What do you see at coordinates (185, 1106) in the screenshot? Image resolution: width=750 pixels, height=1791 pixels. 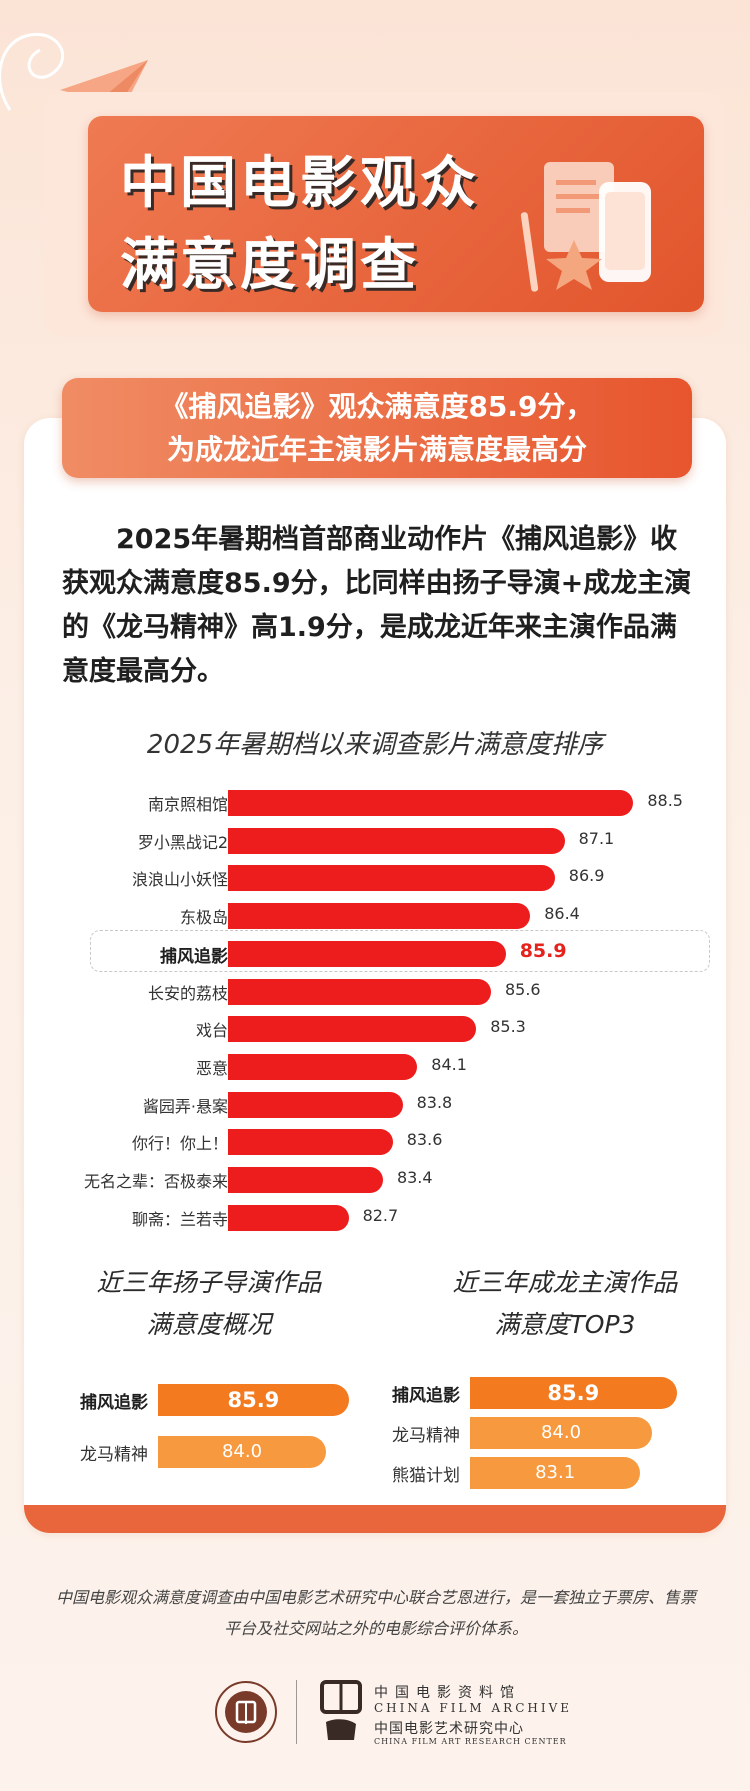 I see `ranking-label: 酱园弄·悬案` at bounding box center [185, 1106].